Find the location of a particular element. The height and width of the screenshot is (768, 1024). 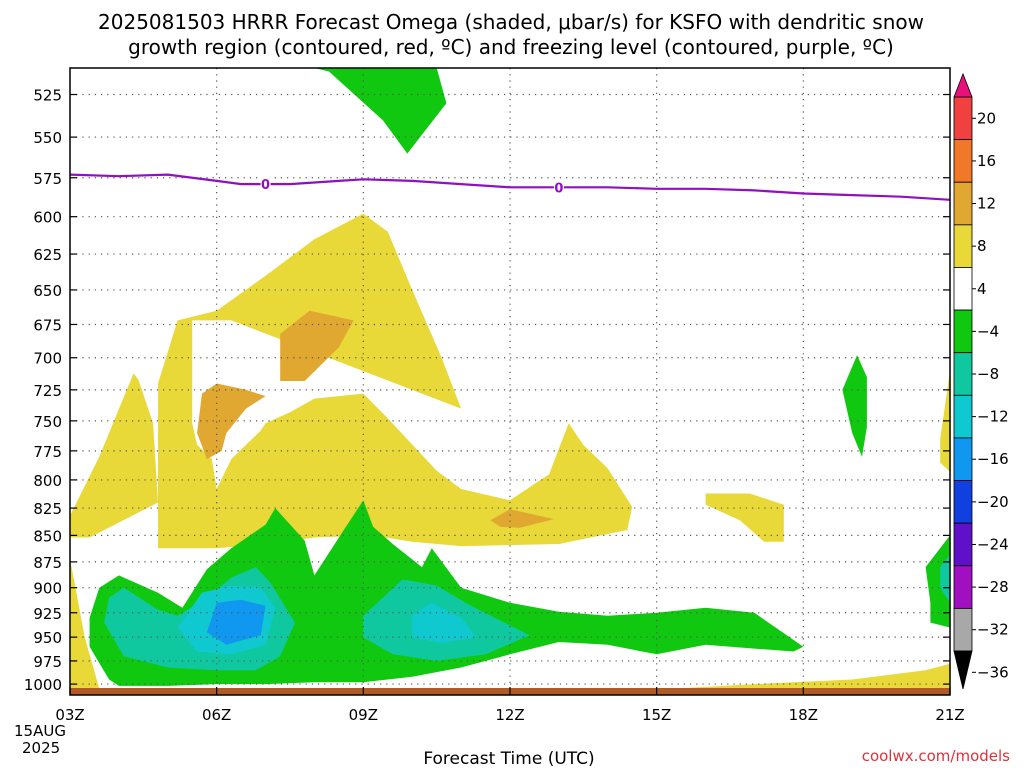

colorbar-label: −32 is located at coordinates (993, 630).